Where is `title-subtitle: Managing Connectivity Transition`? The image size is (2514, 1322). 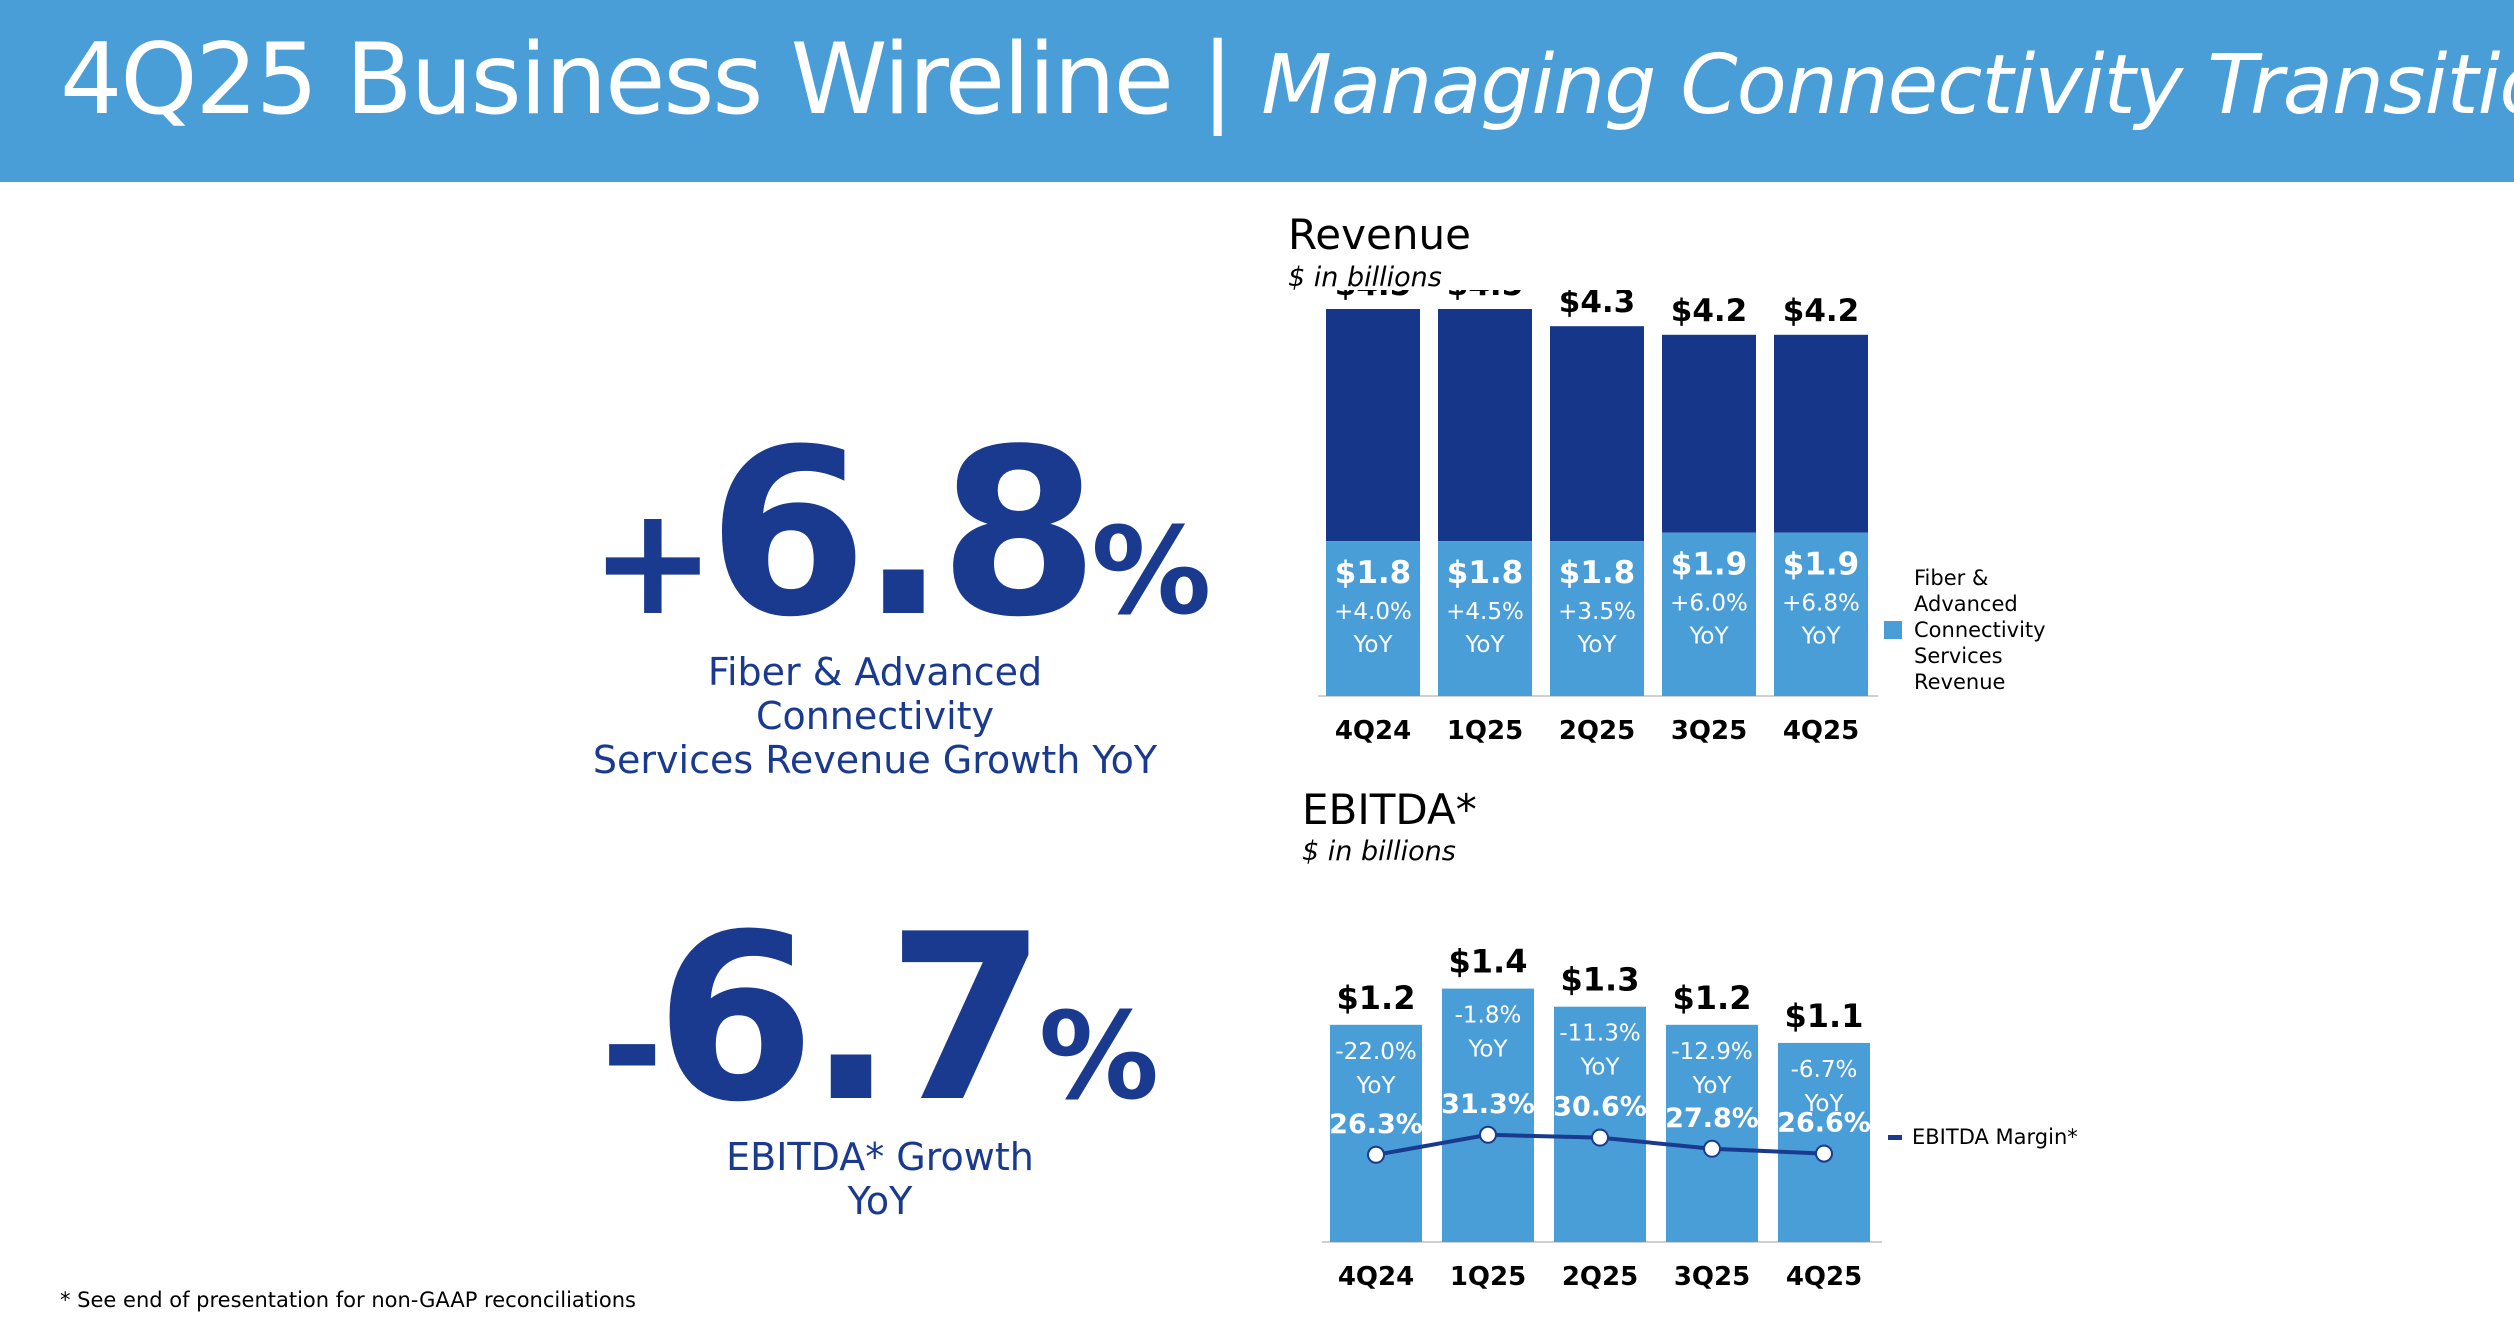
title-subtitle: Managing Connectivity Transition is located at coordinates (1887, 85).